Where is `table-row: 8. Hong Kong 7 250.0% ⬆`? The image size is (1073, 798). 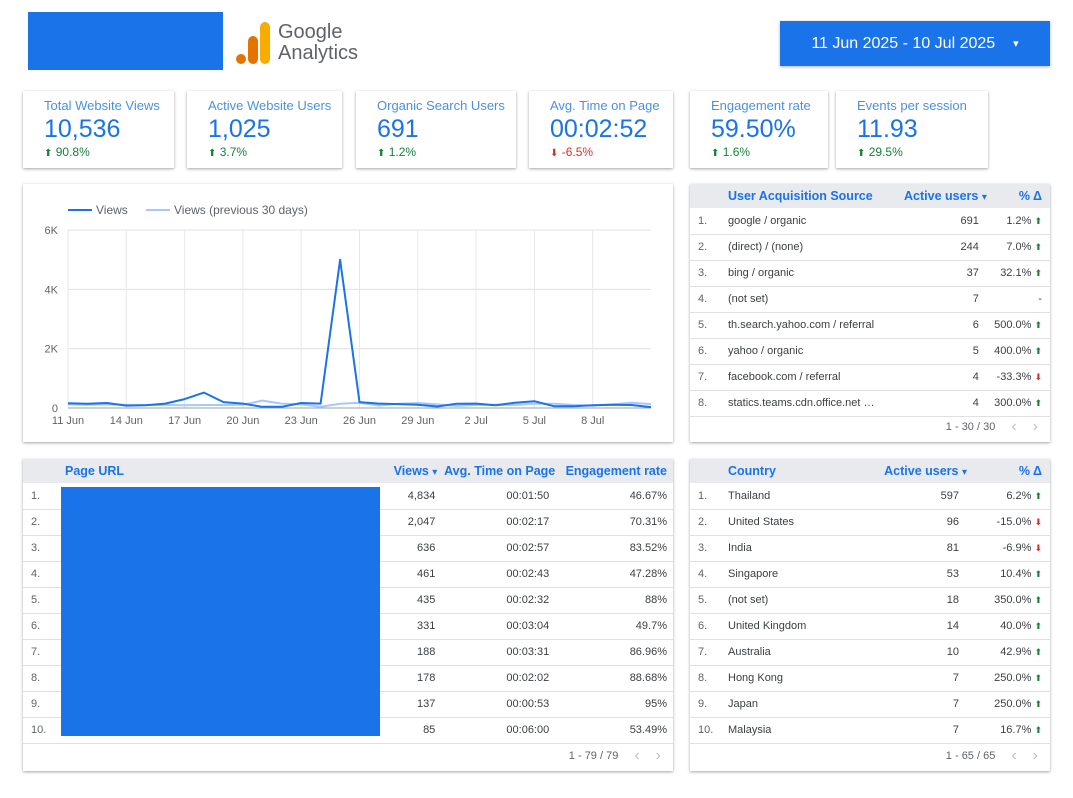
table-row: 8. Hong Kong 7 250.0% ⬆ is located at coordinates (870, 678).